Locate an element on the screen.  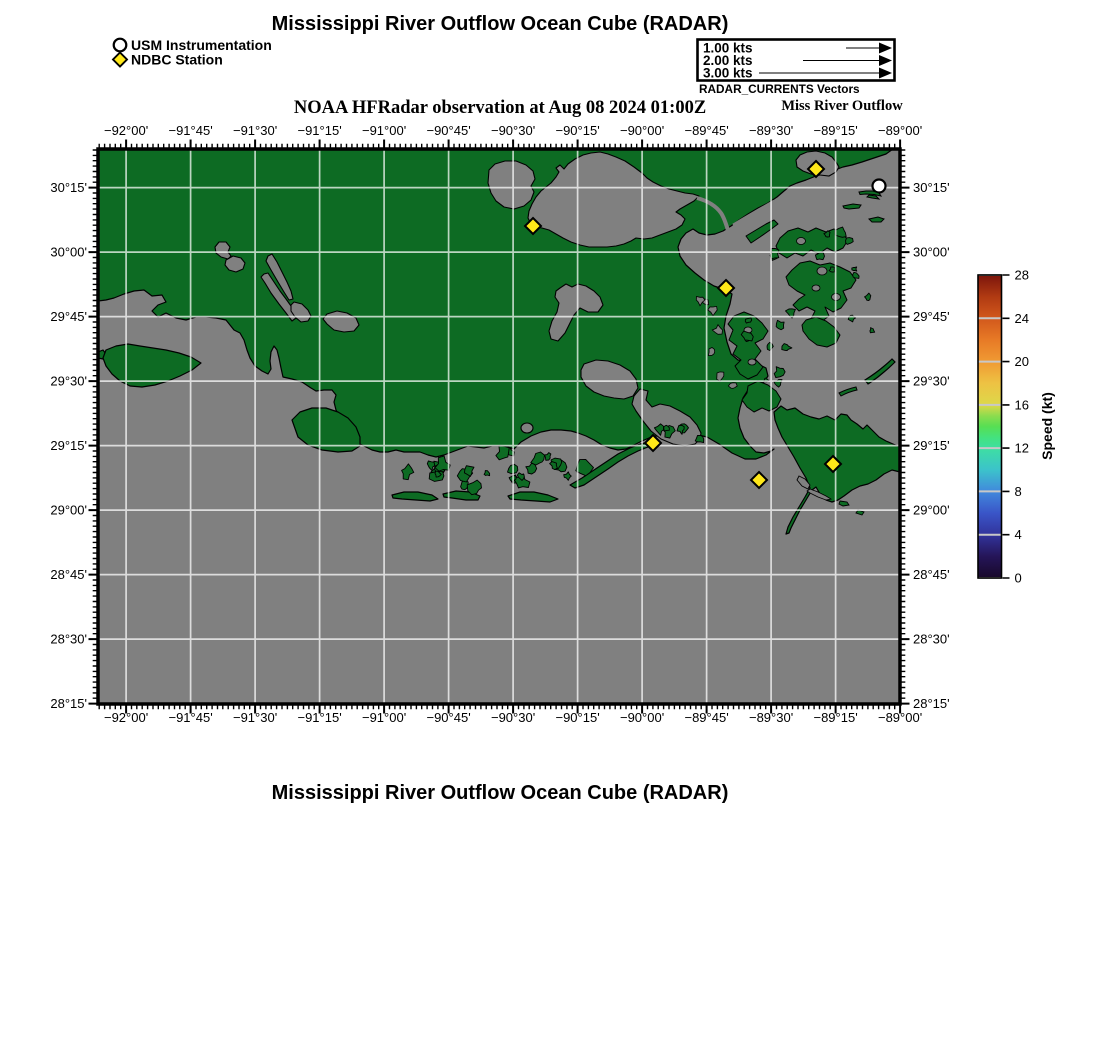
svg-text: 20 is located at coordinates (1022, 361).